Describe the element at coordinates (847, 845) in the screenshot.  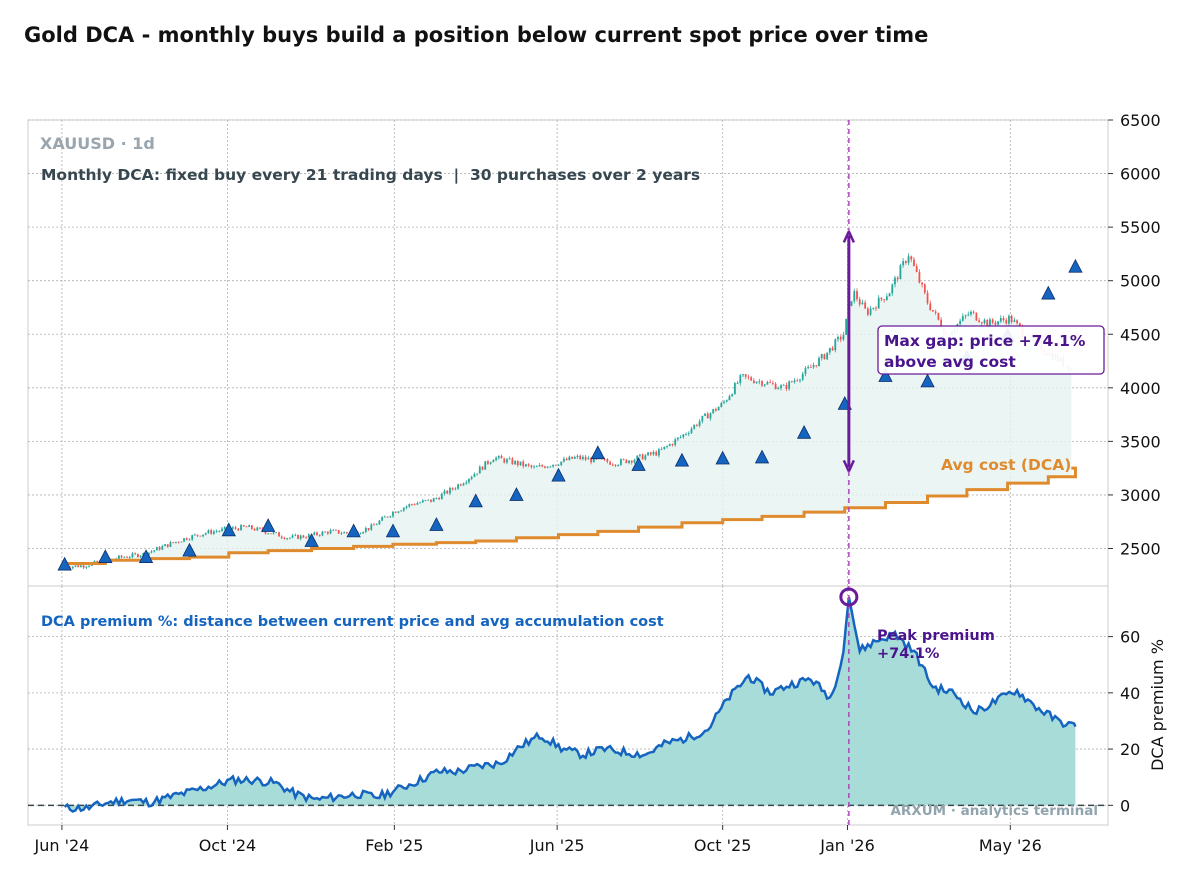
I see `x-tick-label: Jan '26` at that location.